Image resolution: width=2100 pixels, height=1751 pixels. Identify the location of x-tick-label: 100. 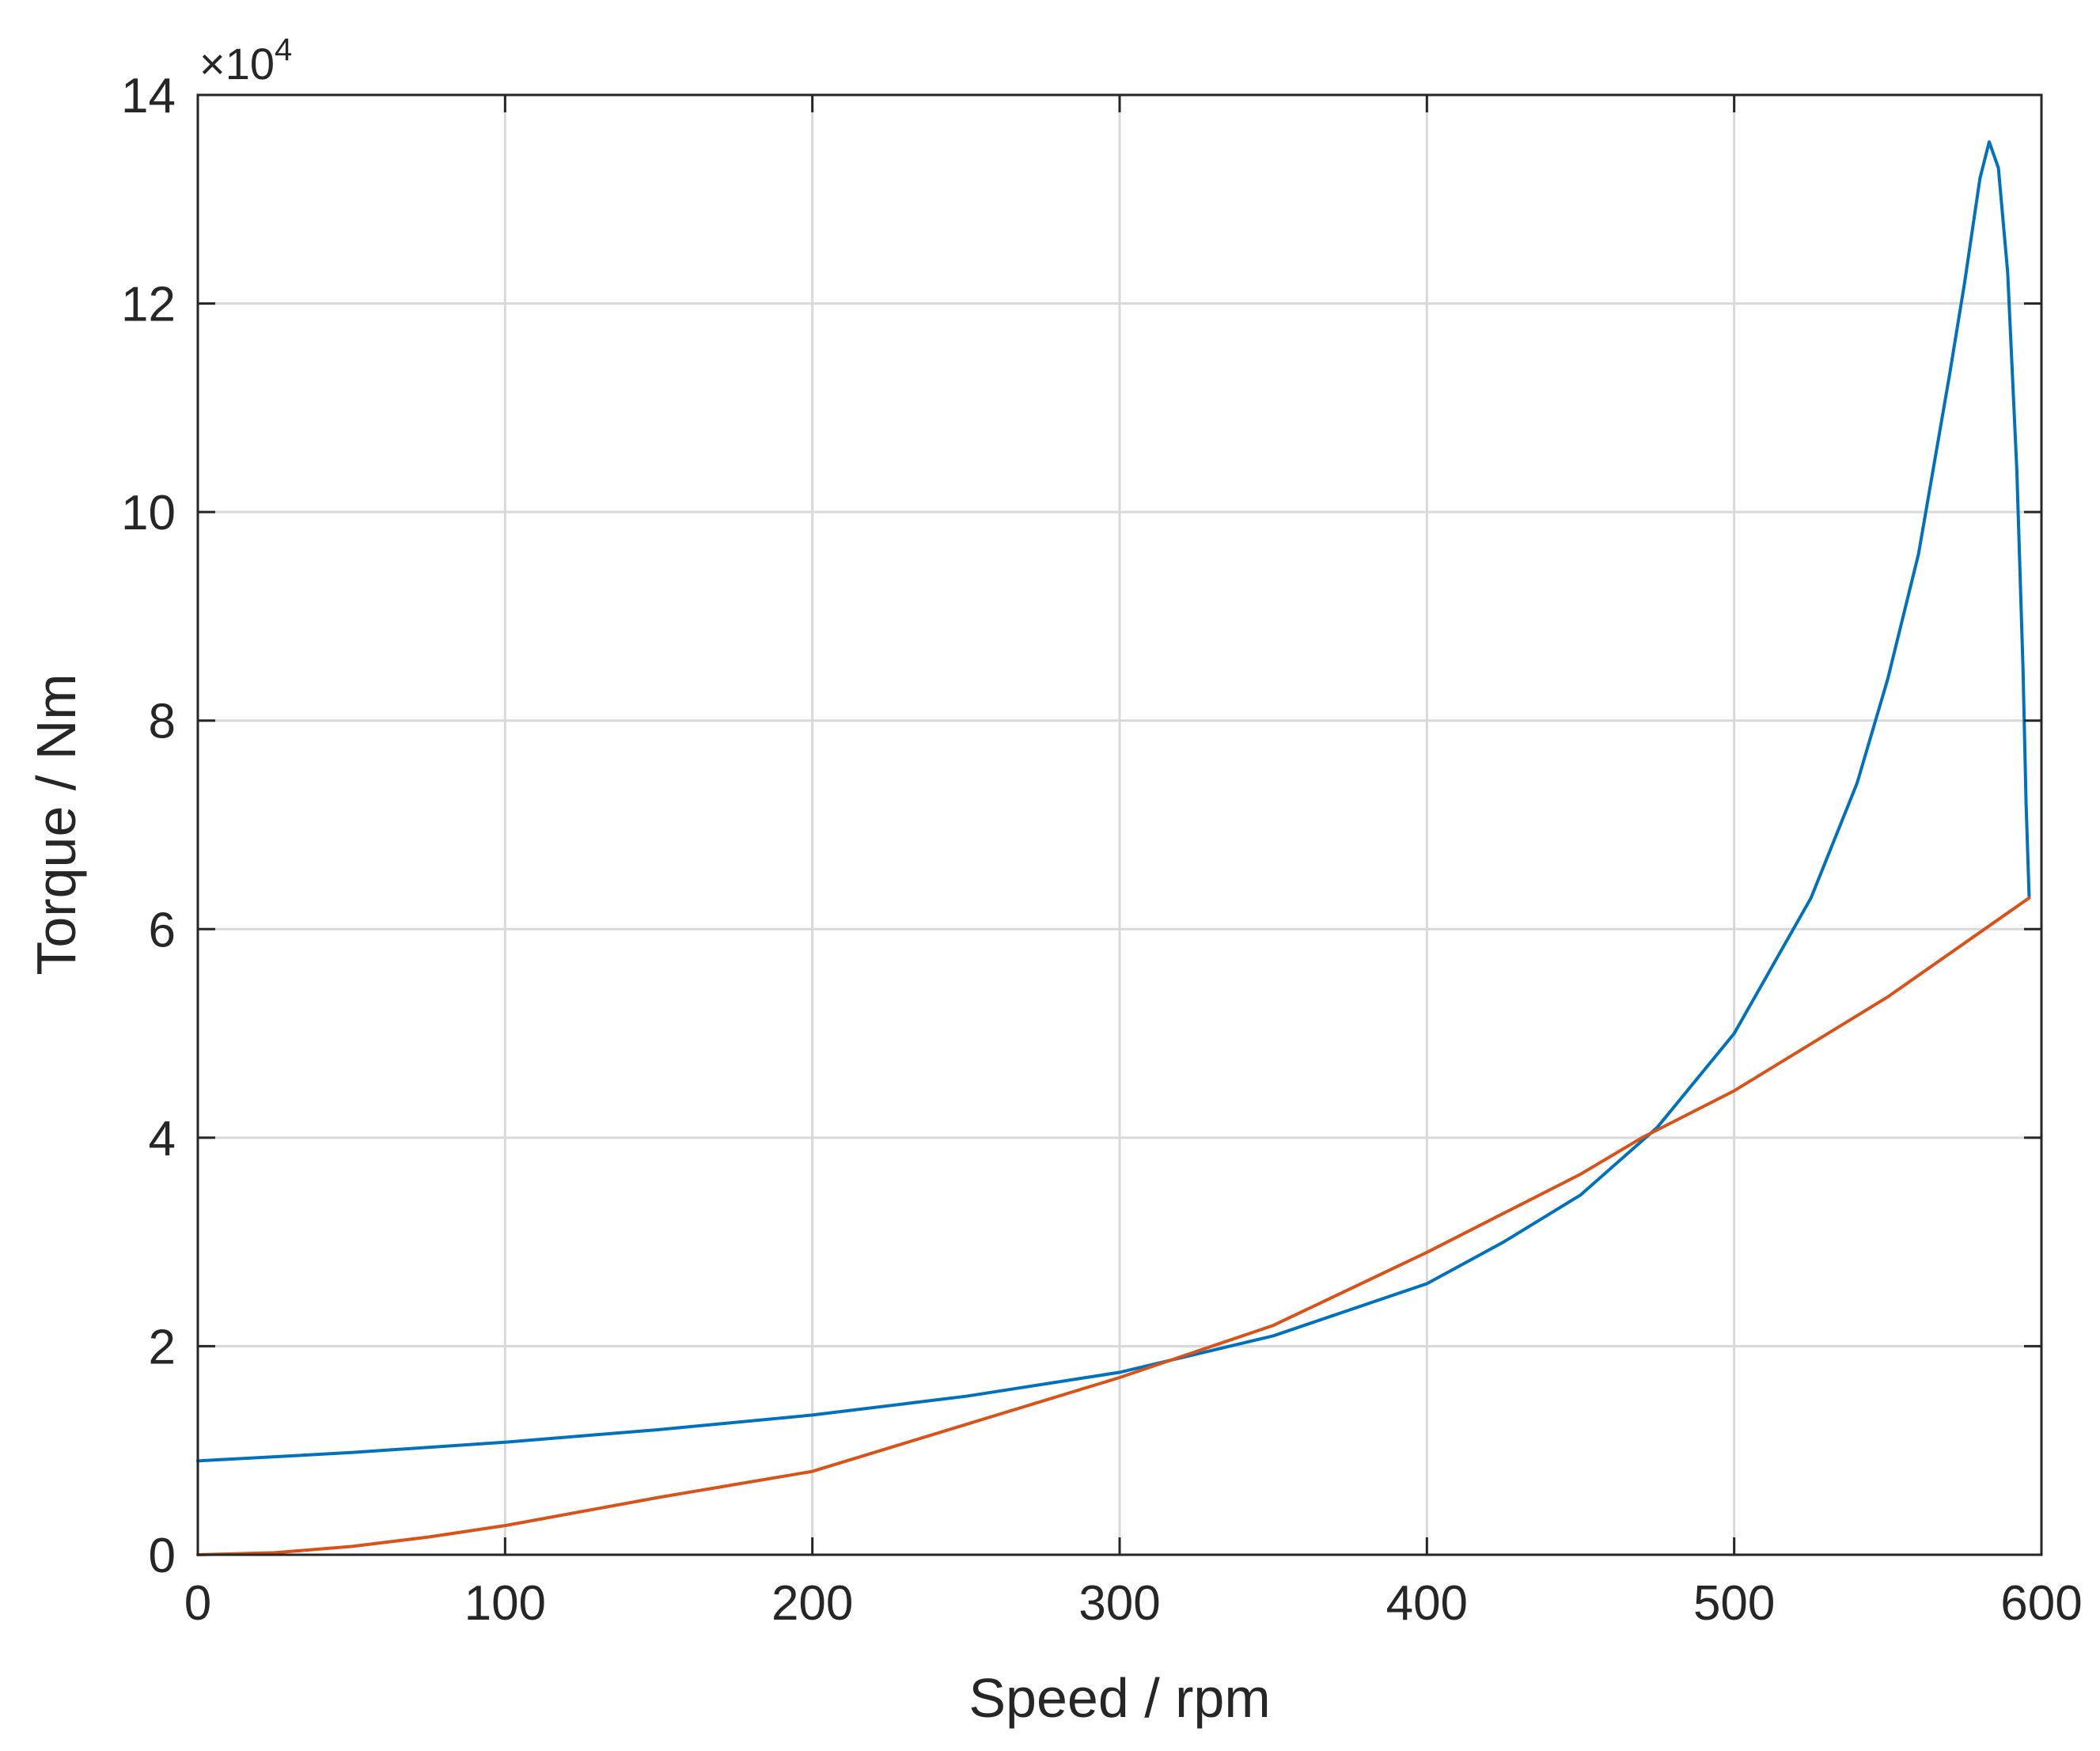
(505, 1604).